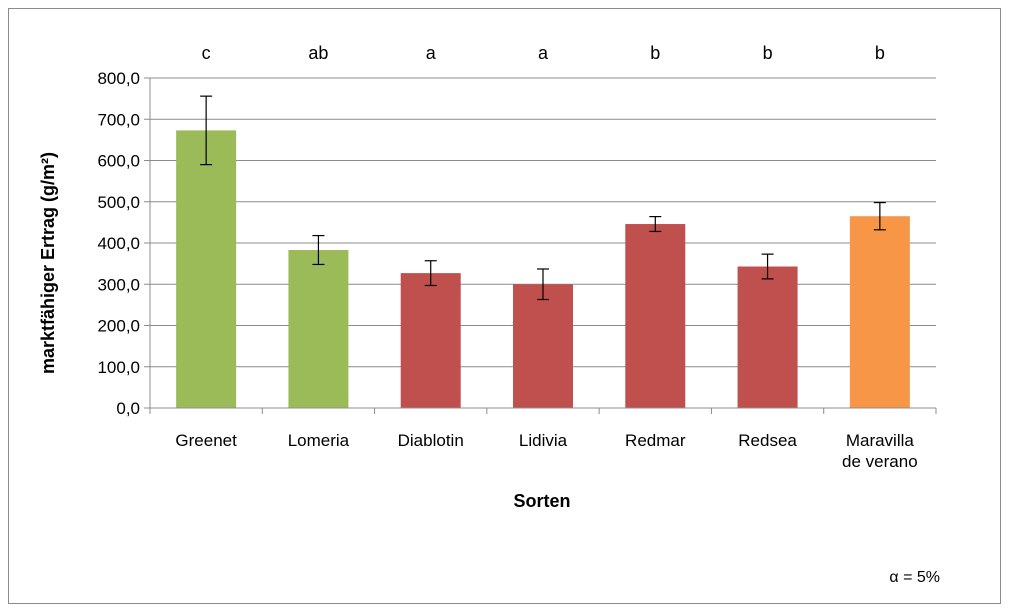 Image resolution: width=1011 pixels, height=612 pixels. Describe the element at coordinates (118, 367) in the screenshot. I see `y-tick-label: 100,0` at that location.